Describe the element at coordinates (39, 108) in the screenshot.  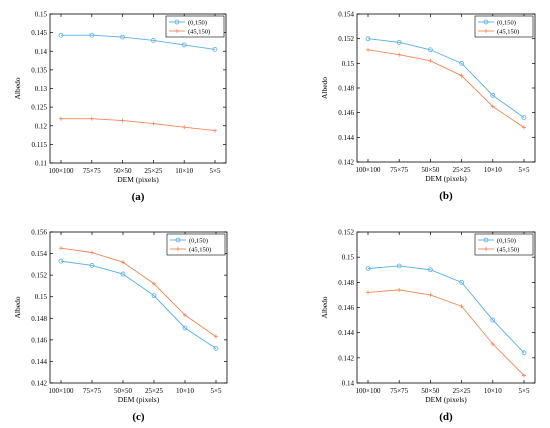
I see `y-tick-label: 0.125` at that location.